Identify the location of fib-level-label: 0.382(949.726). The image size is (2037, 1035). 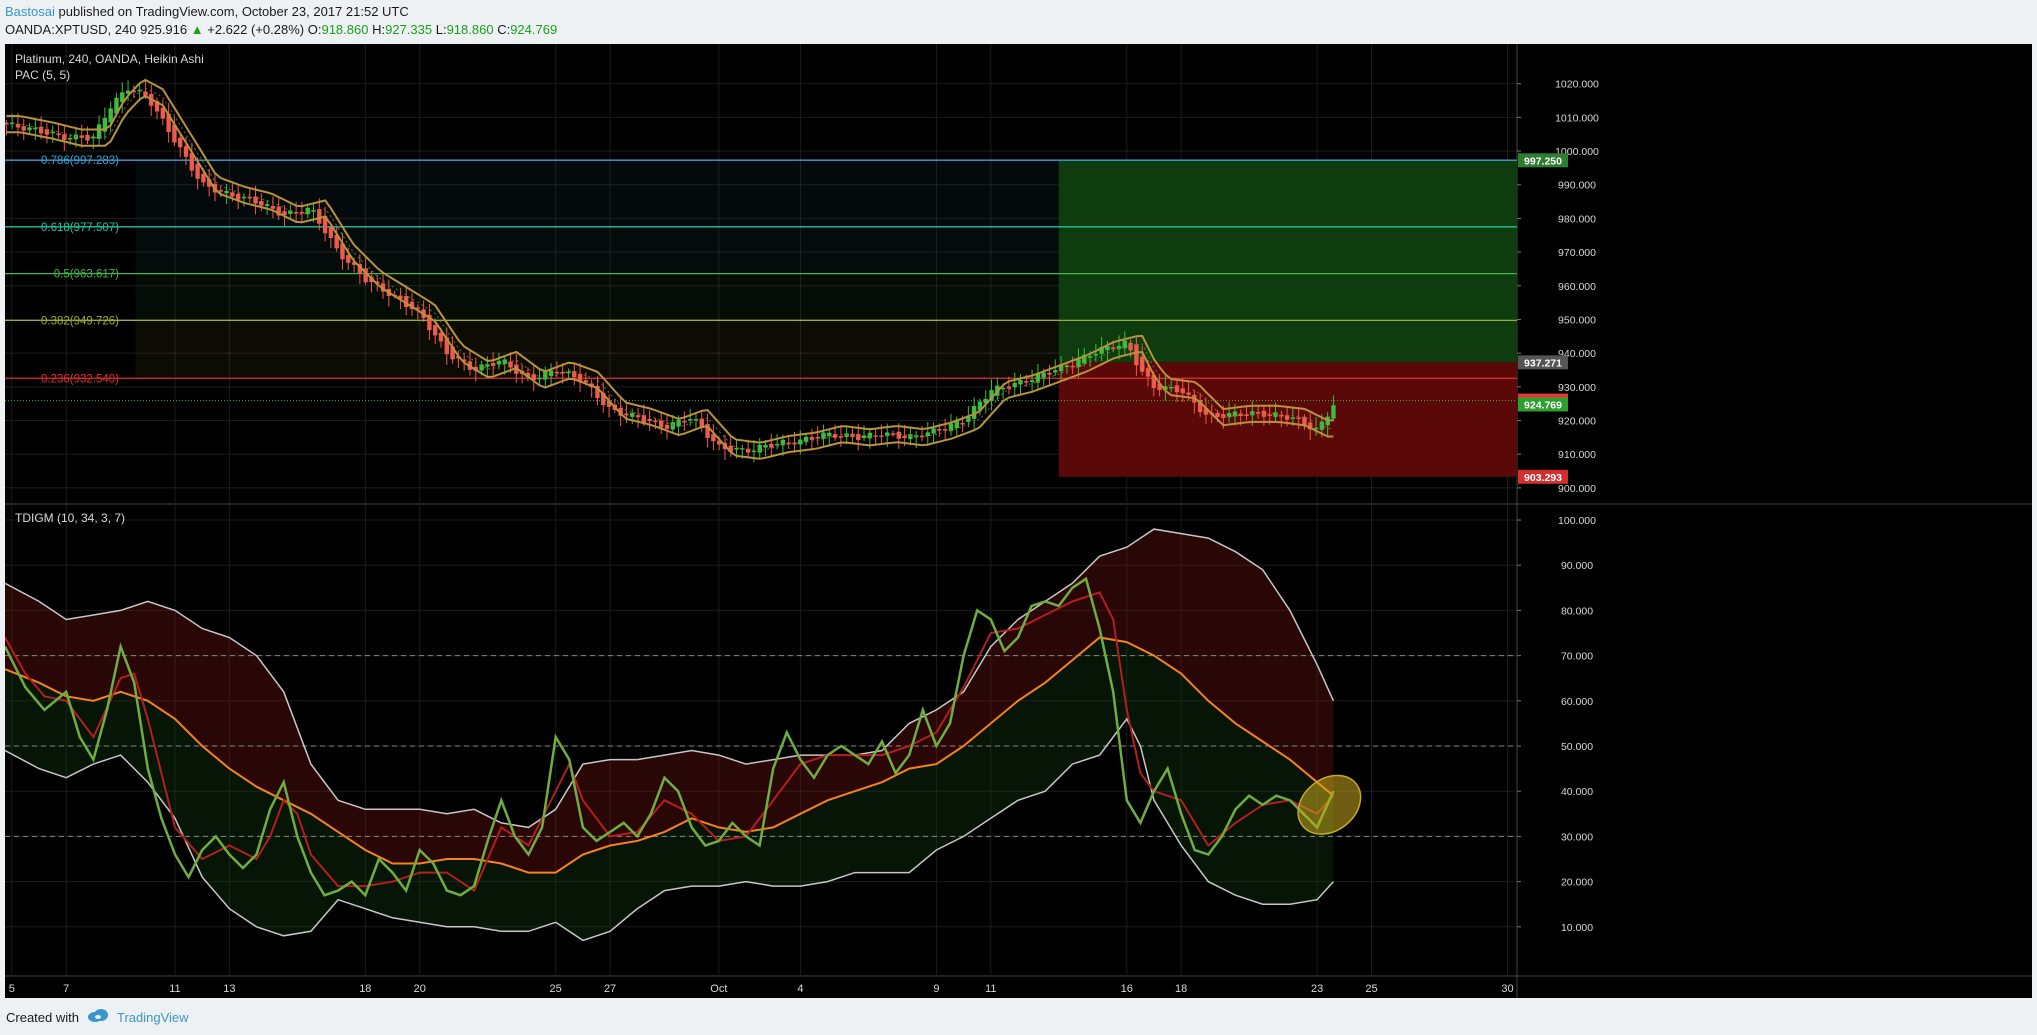
(80, 321).